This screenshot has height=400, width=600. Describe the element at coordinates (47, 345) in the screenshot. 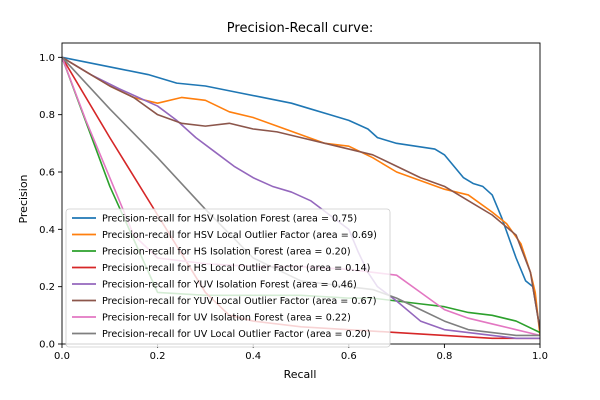

I see `y-tick-label: 0.0` at that location.